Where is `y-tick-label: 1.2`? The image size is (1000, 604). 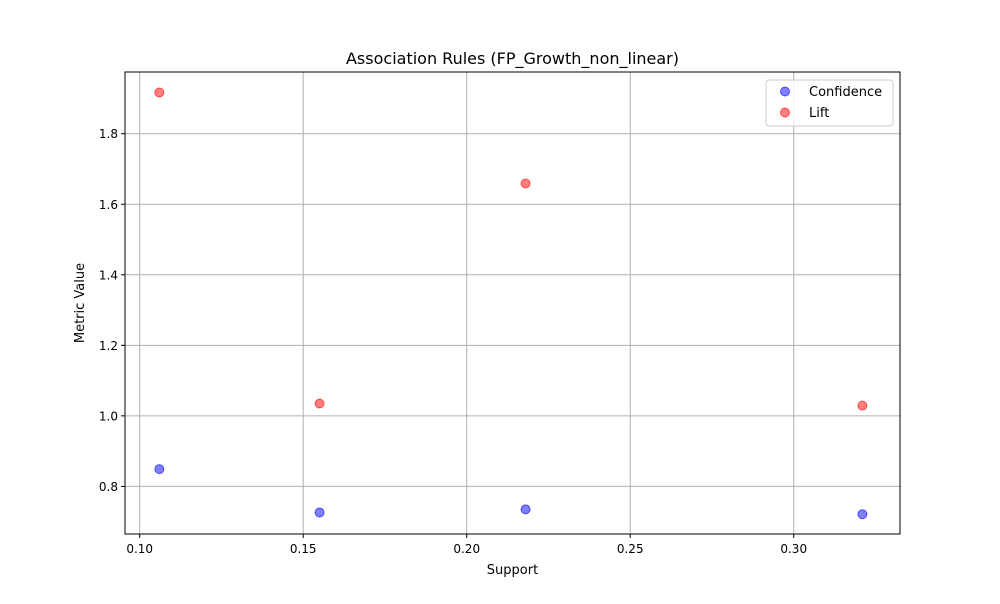 y-tick-label: 1.2 is located at coordinates (108, 346).